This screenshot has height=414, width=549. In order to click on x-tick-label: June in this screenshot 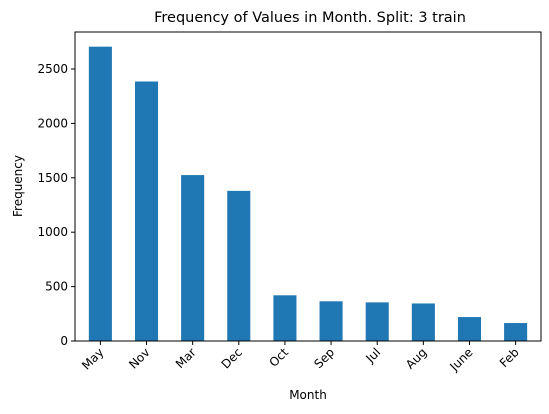, I will do `click(461, 359)`.